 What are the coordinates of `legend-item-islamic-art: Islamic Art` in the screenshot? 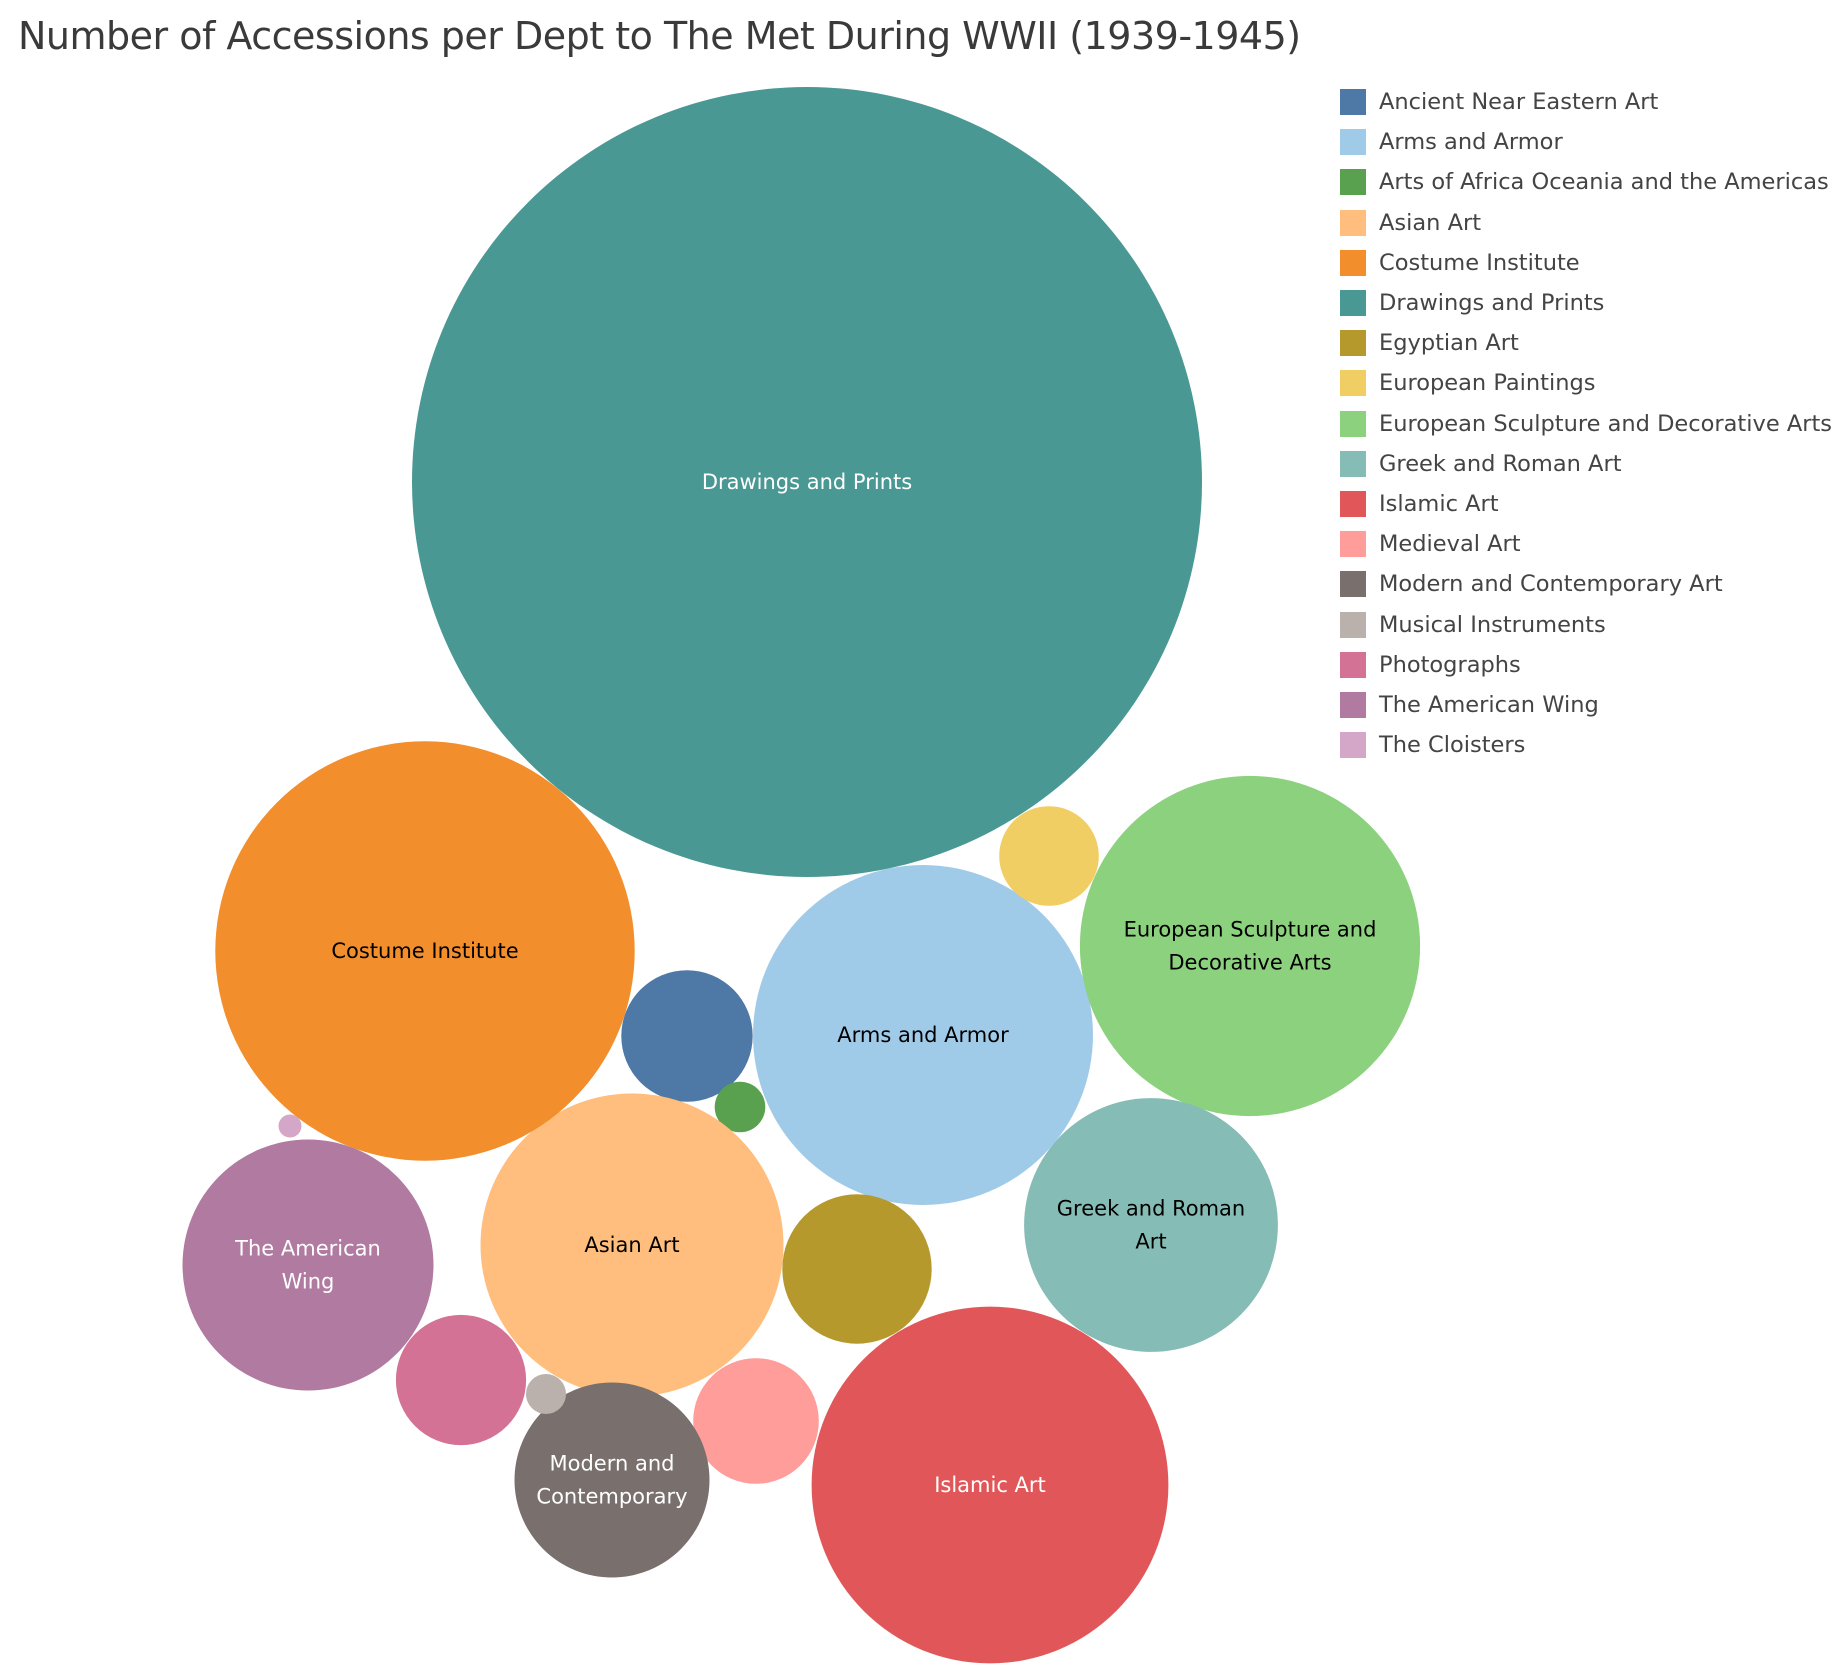 It's located at (1586, 504).